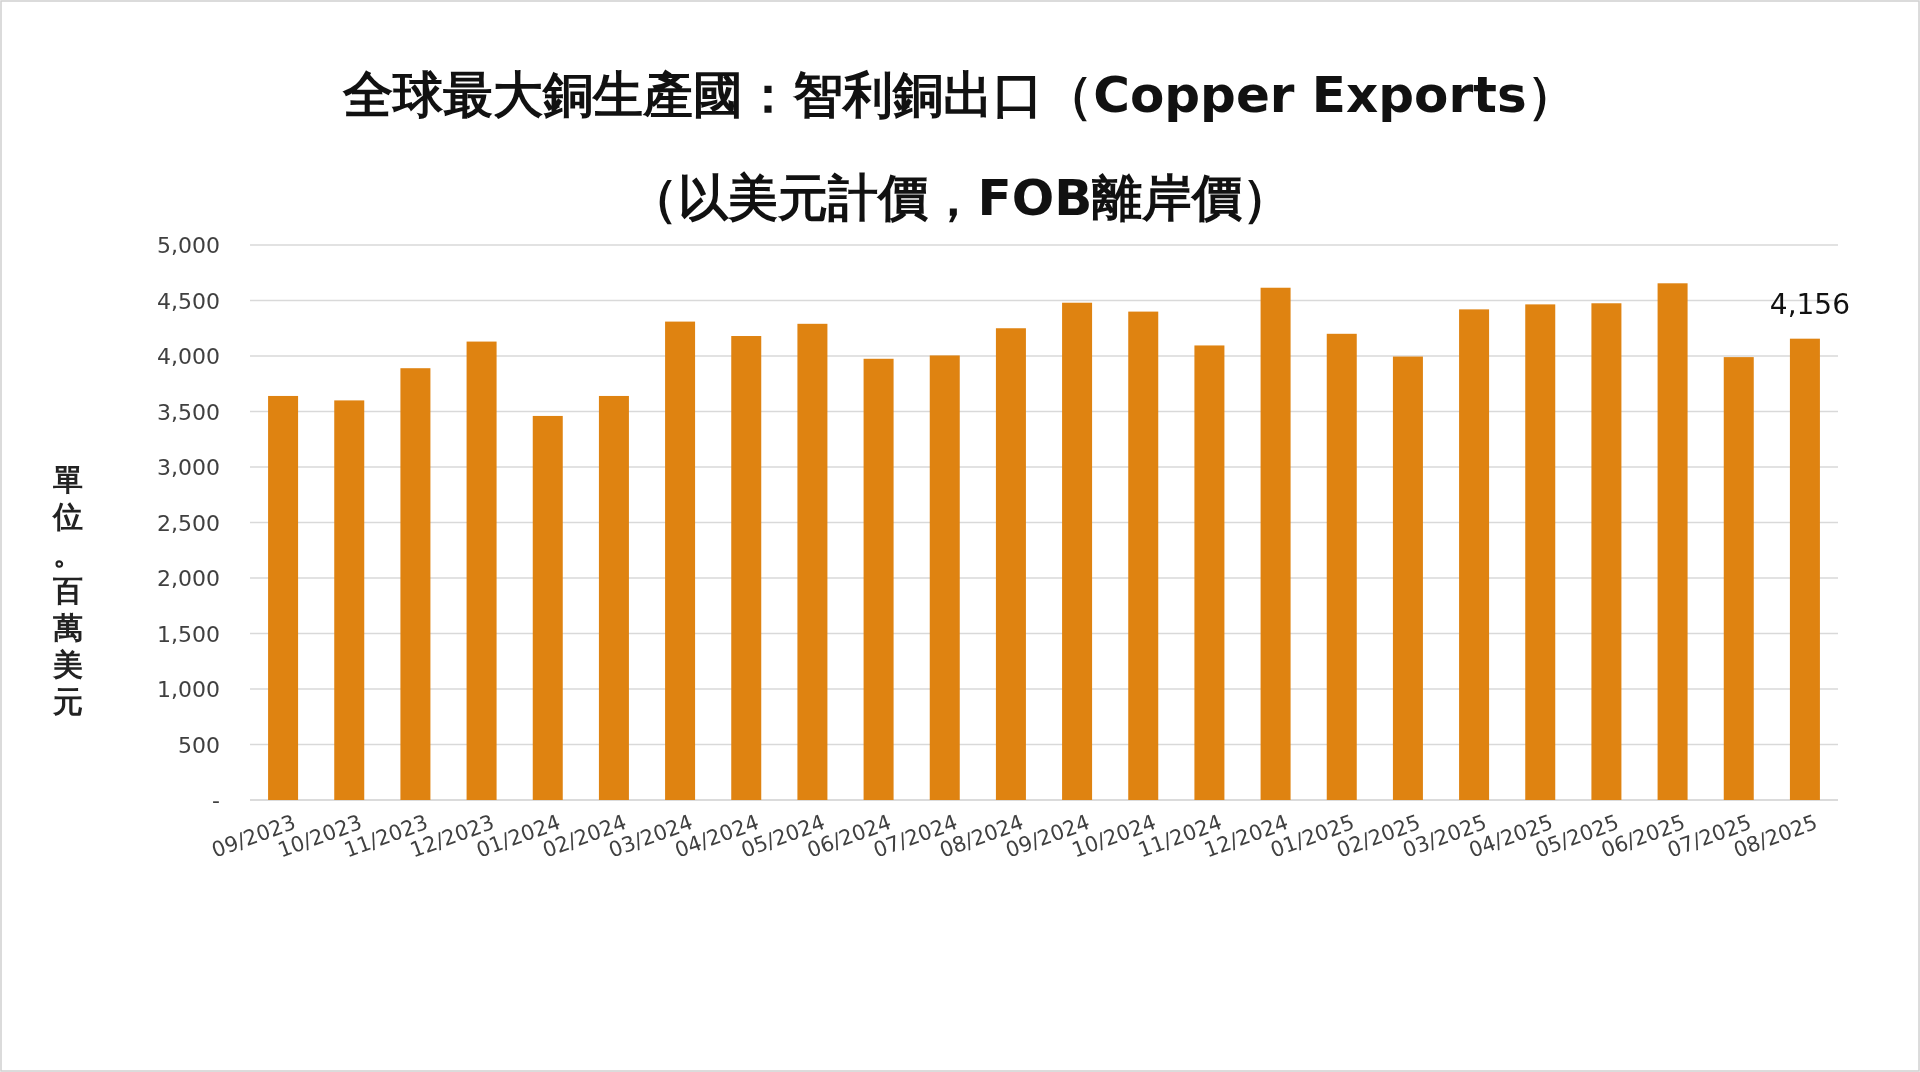 This screenshot has width=1920, height=1072. Describe the element at coordinates (188, 467) in the screenshot. I see `y-tick-label: 3,000` at that location.